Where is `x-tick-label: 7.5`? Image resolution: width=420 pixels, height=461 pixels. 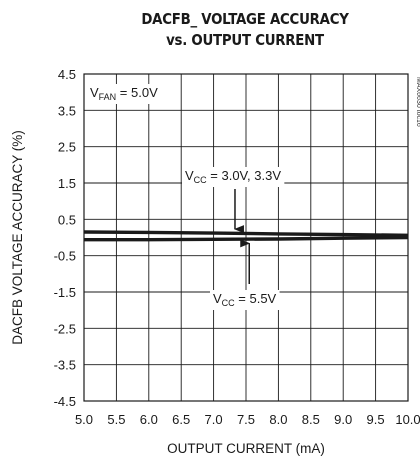
x-tick-label: 7.5 is located at coordinates (246, 419).